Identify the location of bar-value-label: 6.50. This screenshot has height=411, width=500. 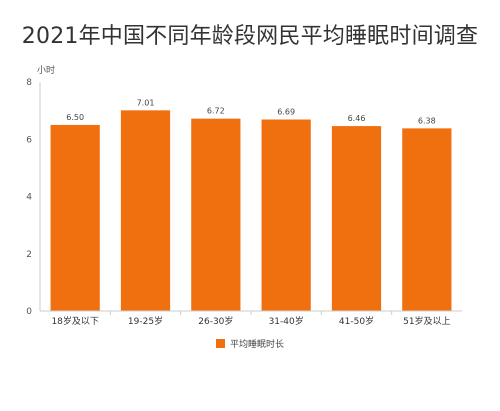
(75, 117).